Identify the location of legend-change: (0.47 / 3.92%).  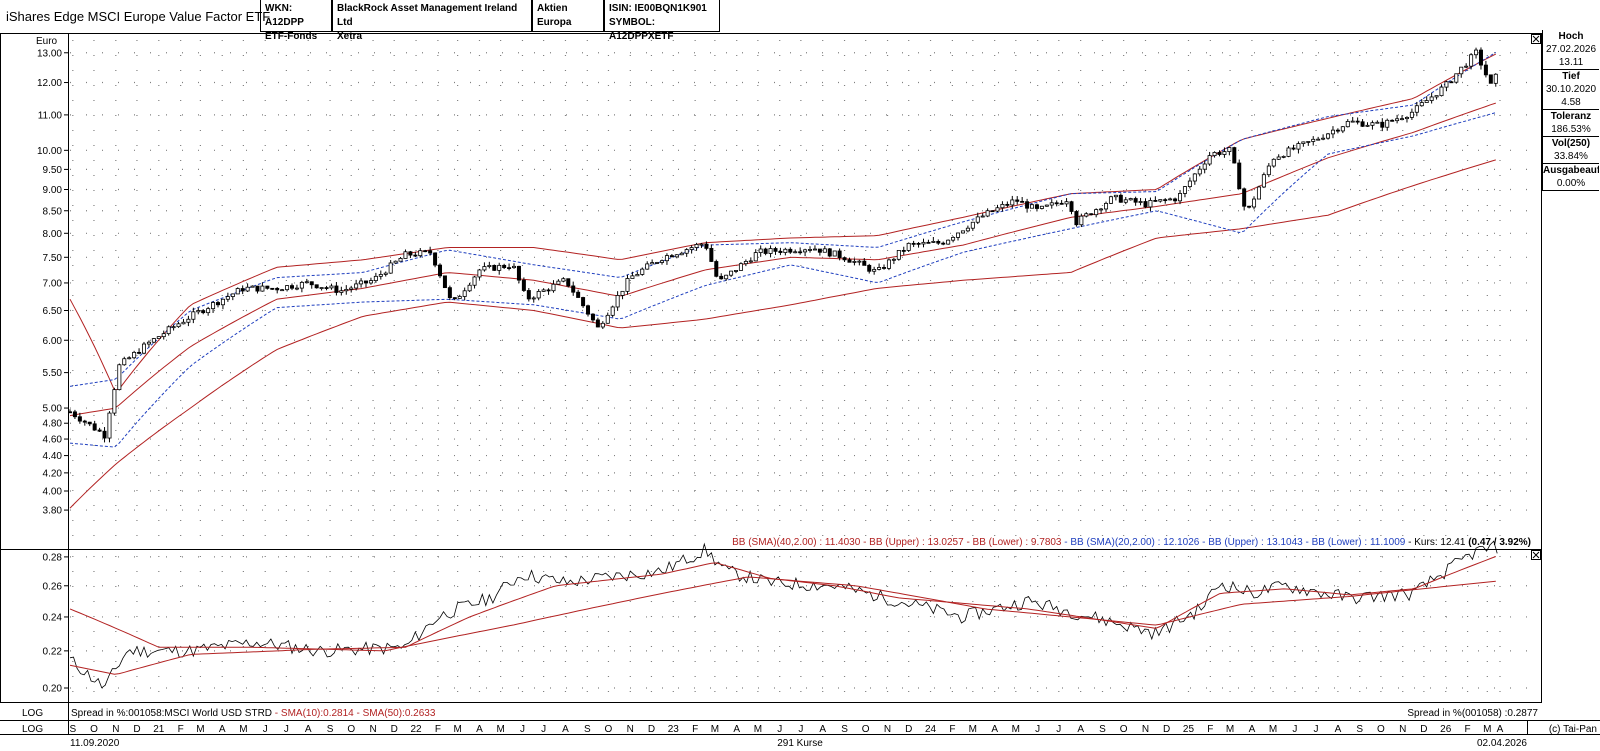
(1499, 542).